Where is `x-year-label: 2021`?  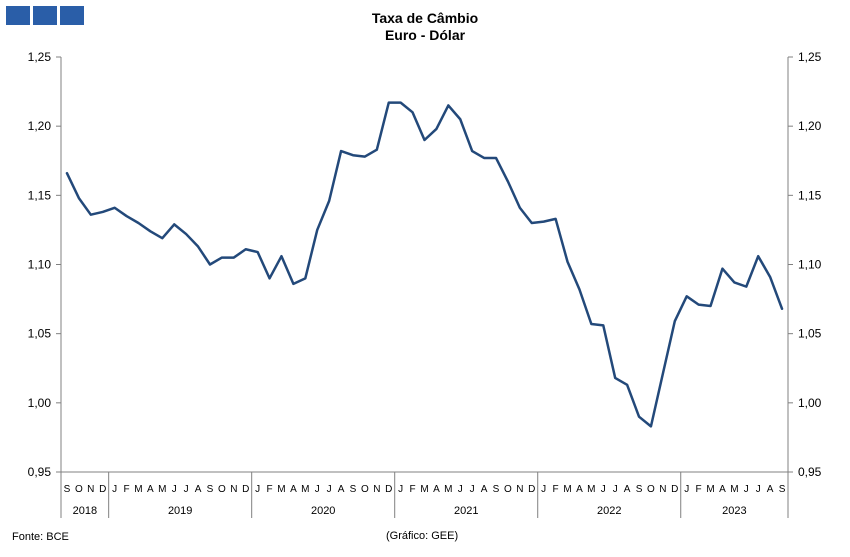 x-year-label: 2021 is located at coordinates (466, 511).